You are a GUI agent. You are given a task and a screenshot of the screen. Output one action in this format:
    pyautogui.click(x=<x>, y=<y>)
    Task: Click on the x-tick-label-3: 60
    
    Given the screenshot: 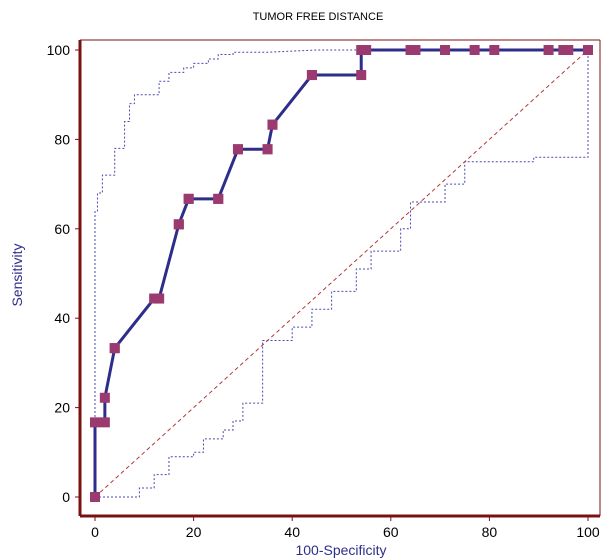 What is the action you would take?
    pyautogui.click(x=391, y=532)
    